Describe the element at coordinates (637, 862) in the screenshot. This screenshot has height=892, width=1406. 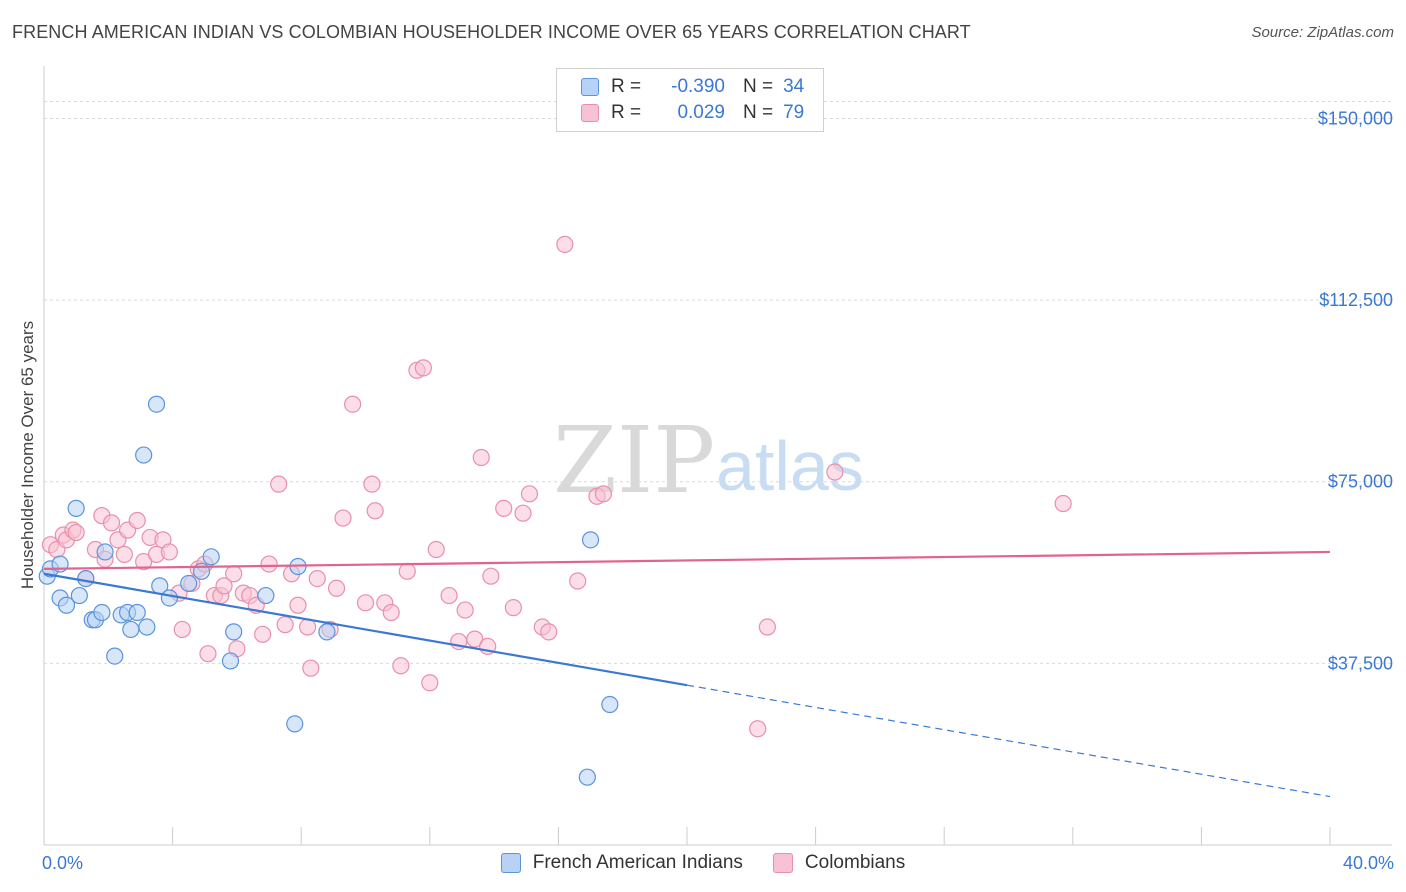
I see `legend-label: French American Indians` at that location.